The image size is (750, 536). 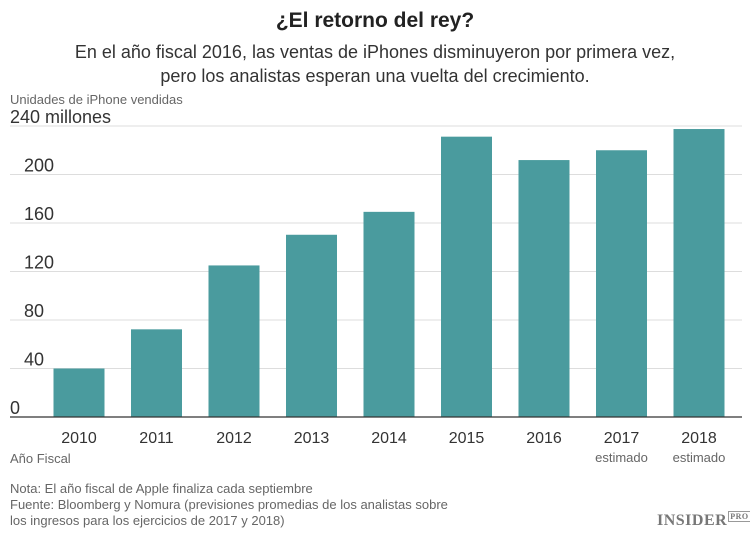 What do you see at coordinates (156, 438) in the screenshot?
I see `x-tick-label: 2011` at bounding box center [156, 438].